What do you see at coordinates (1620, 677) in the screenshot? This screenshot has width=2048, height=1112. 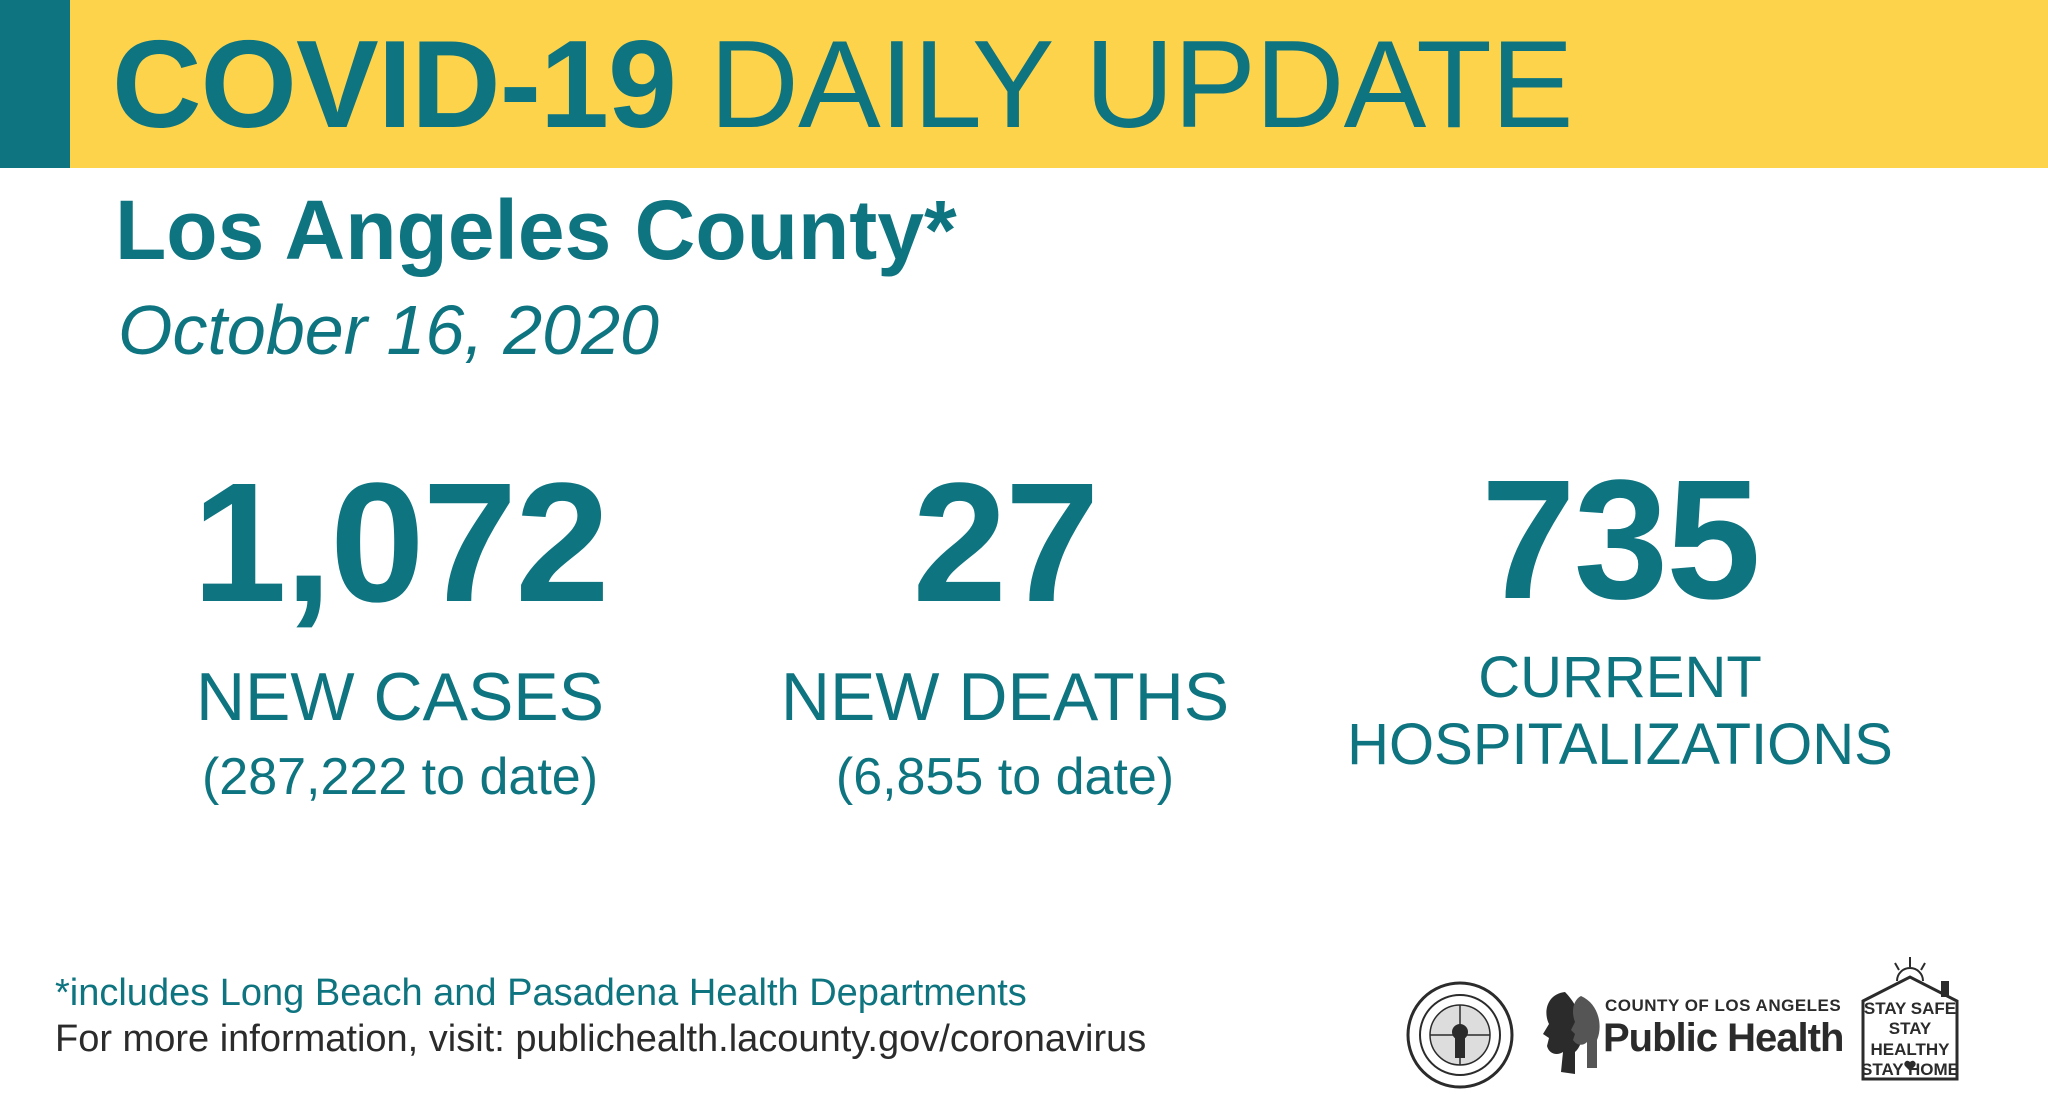 I see `hospitalizations-label-line1: CURRENT` at bounding box center [1620, 677].